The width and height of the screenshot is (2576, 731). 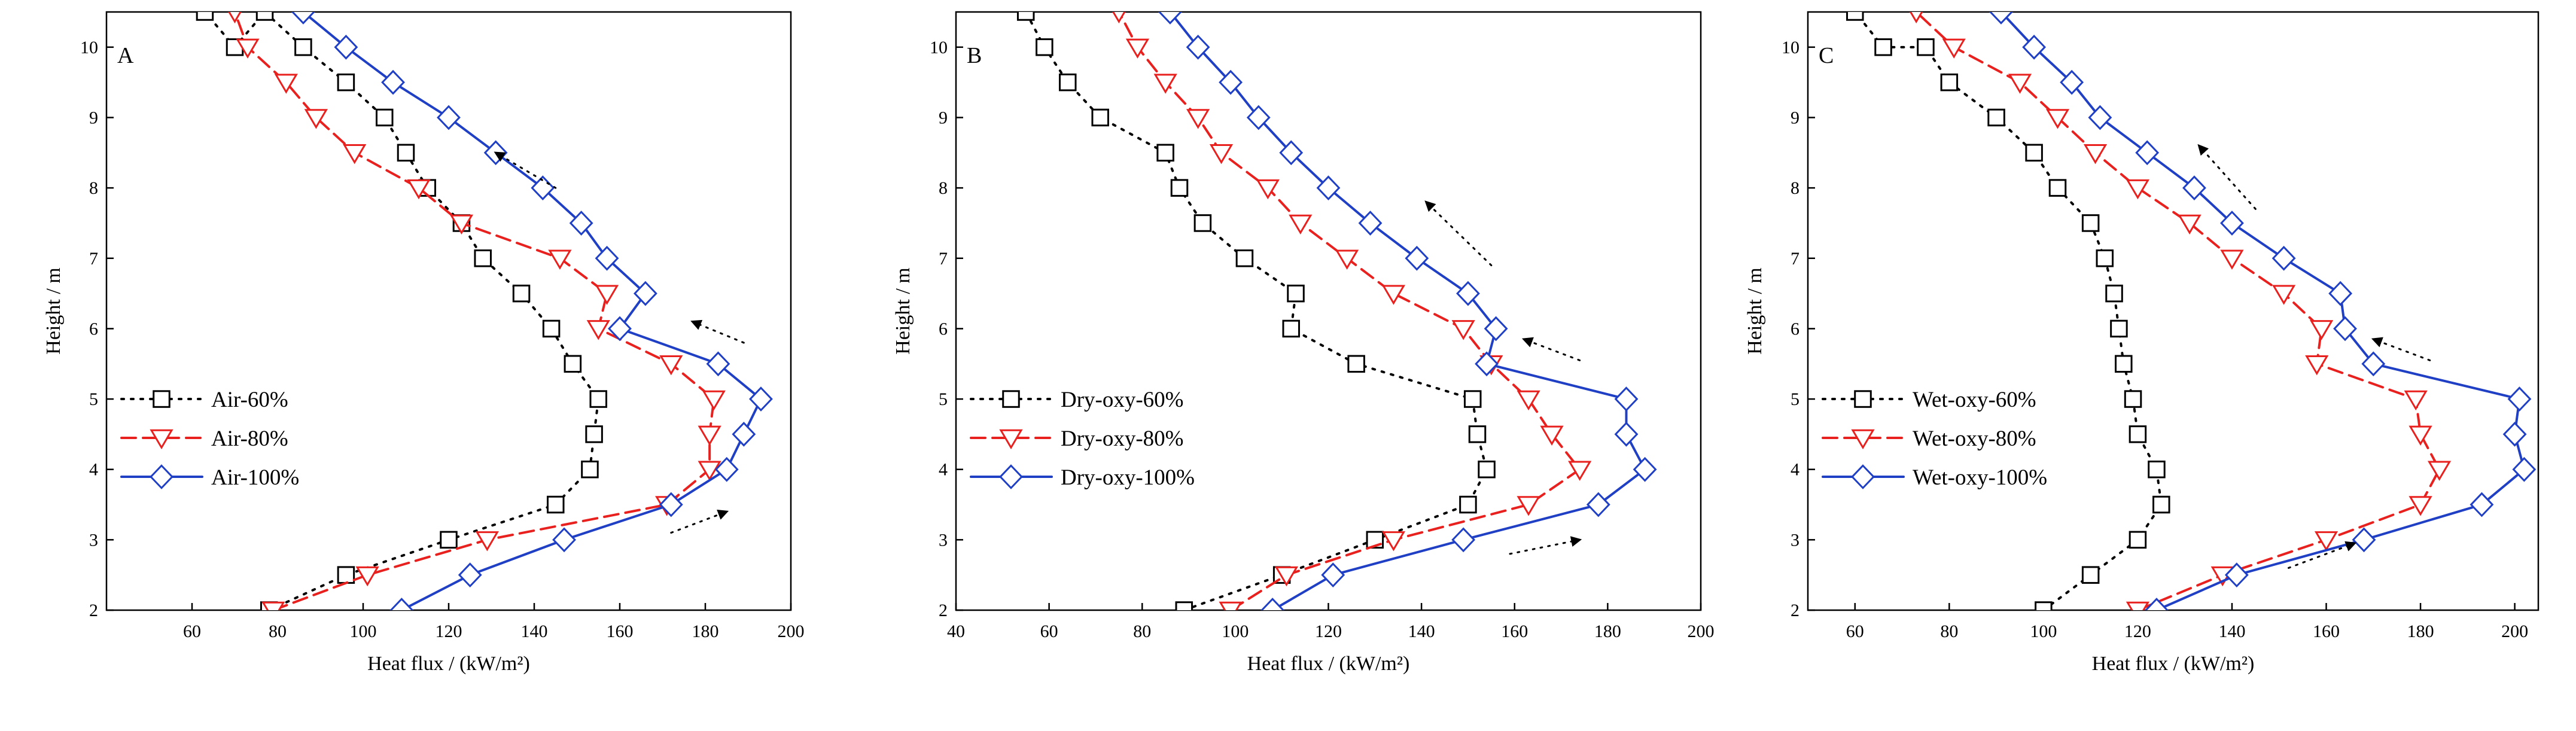 What do you see at coordinates (1795, 329) in the screenshot?
I see `y-tick-label: 6` at bounding box center [1795, 329].